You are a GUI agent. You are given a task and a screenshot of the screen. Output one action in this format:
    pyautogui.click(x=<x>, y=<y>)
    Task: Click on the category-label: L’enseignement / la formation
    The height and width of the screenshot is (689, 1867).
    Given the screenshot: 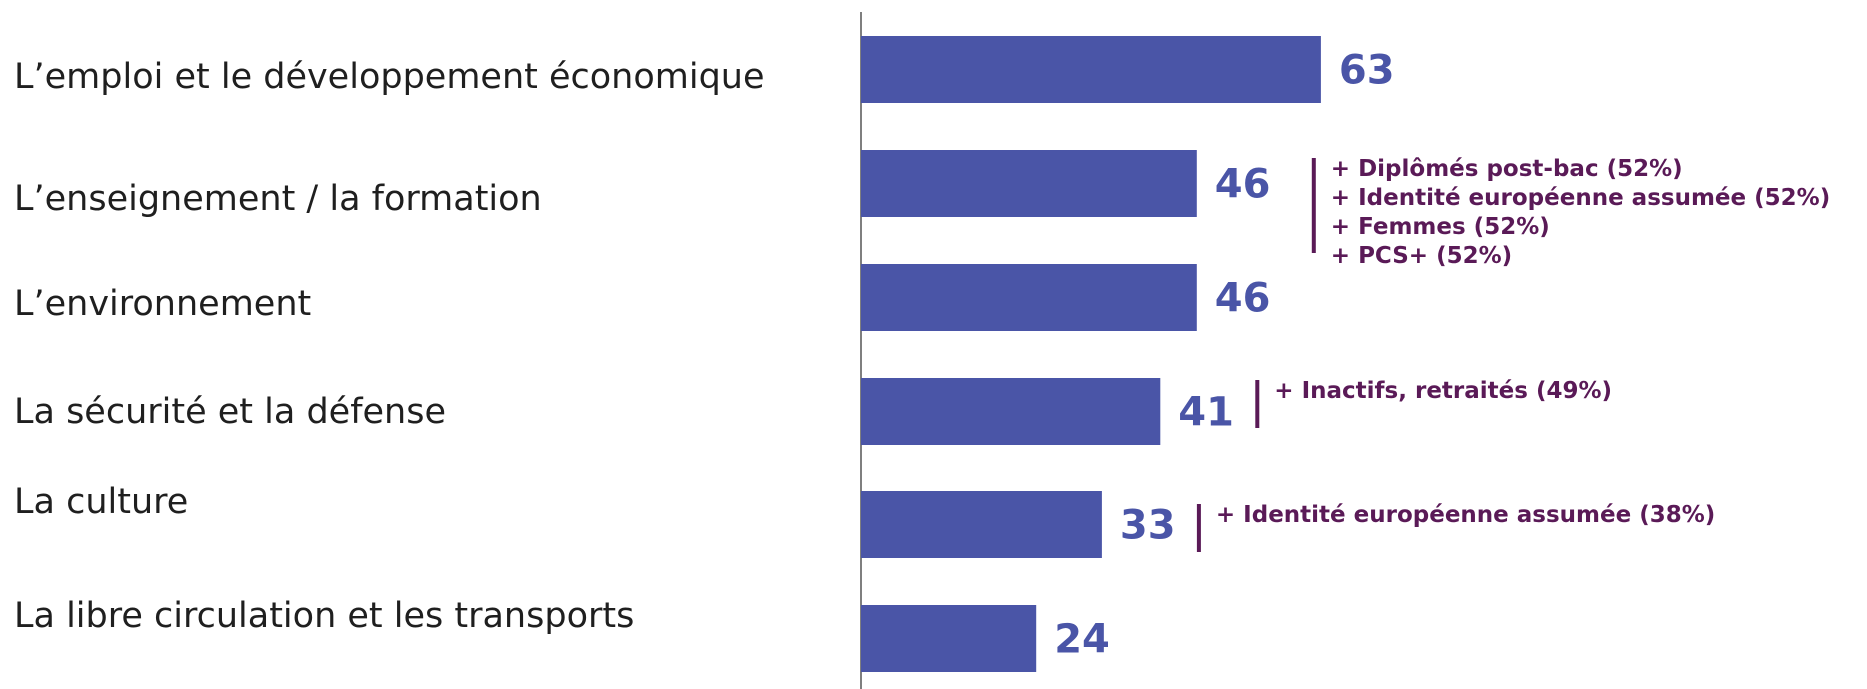 What is the action you would take?
    pyautogui.click(x=278, y=199)
    